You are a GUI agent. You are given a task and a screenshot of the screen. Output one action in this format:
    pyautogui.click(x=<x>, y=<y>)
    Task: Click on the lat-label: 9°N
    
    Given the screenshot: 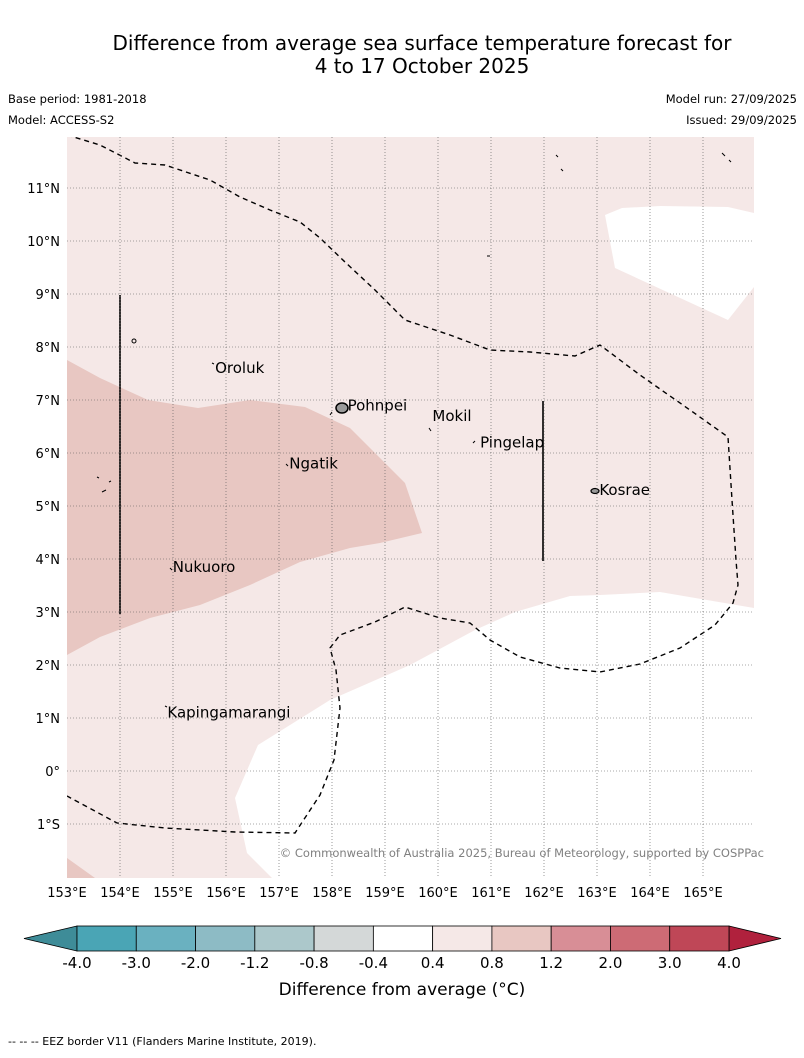 What is the action you would take?
    pyautogui.click(x=48, y=295)
    